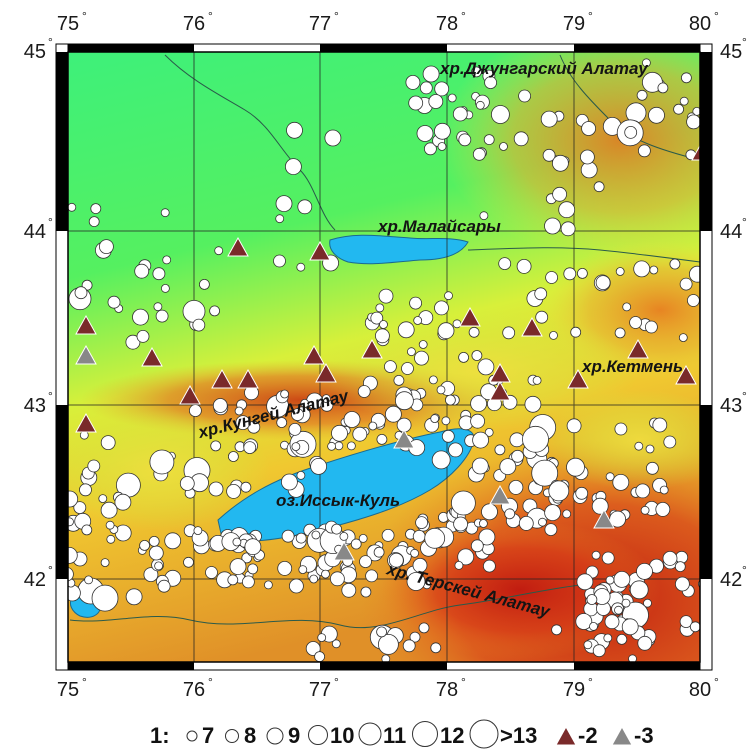  I want to click on lat-tick-43-right: 43, so click(731, 406).